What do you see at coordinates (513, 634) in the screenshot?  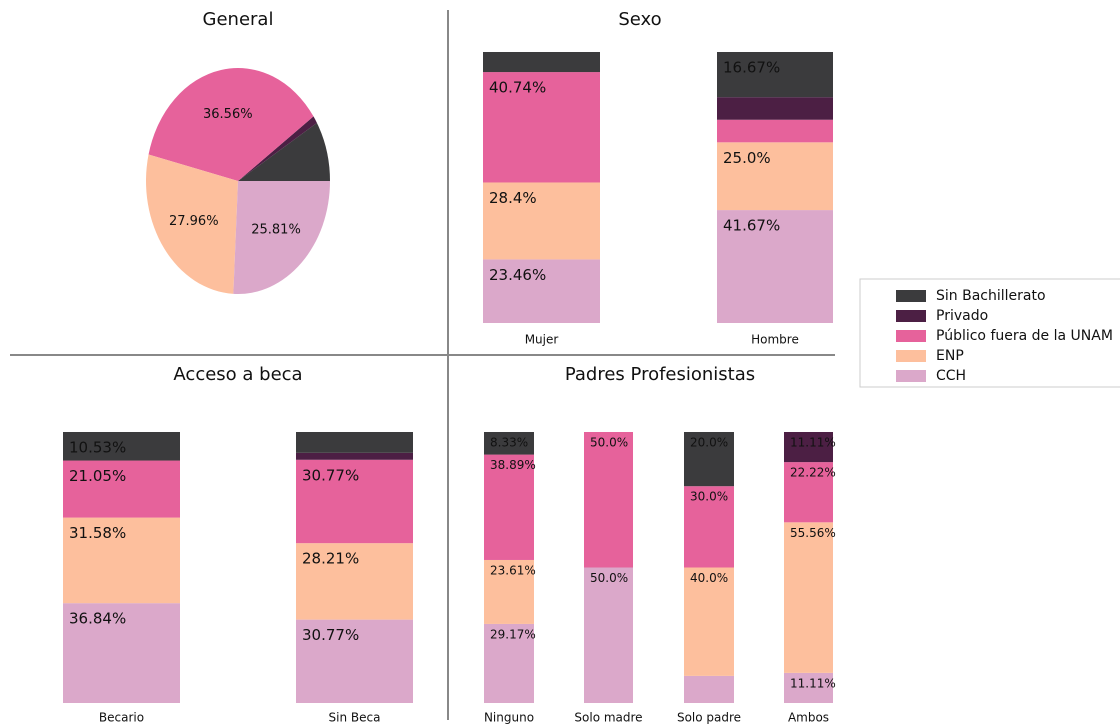 I see `segment-label: 29.17%` at bounding box center [513, 634].